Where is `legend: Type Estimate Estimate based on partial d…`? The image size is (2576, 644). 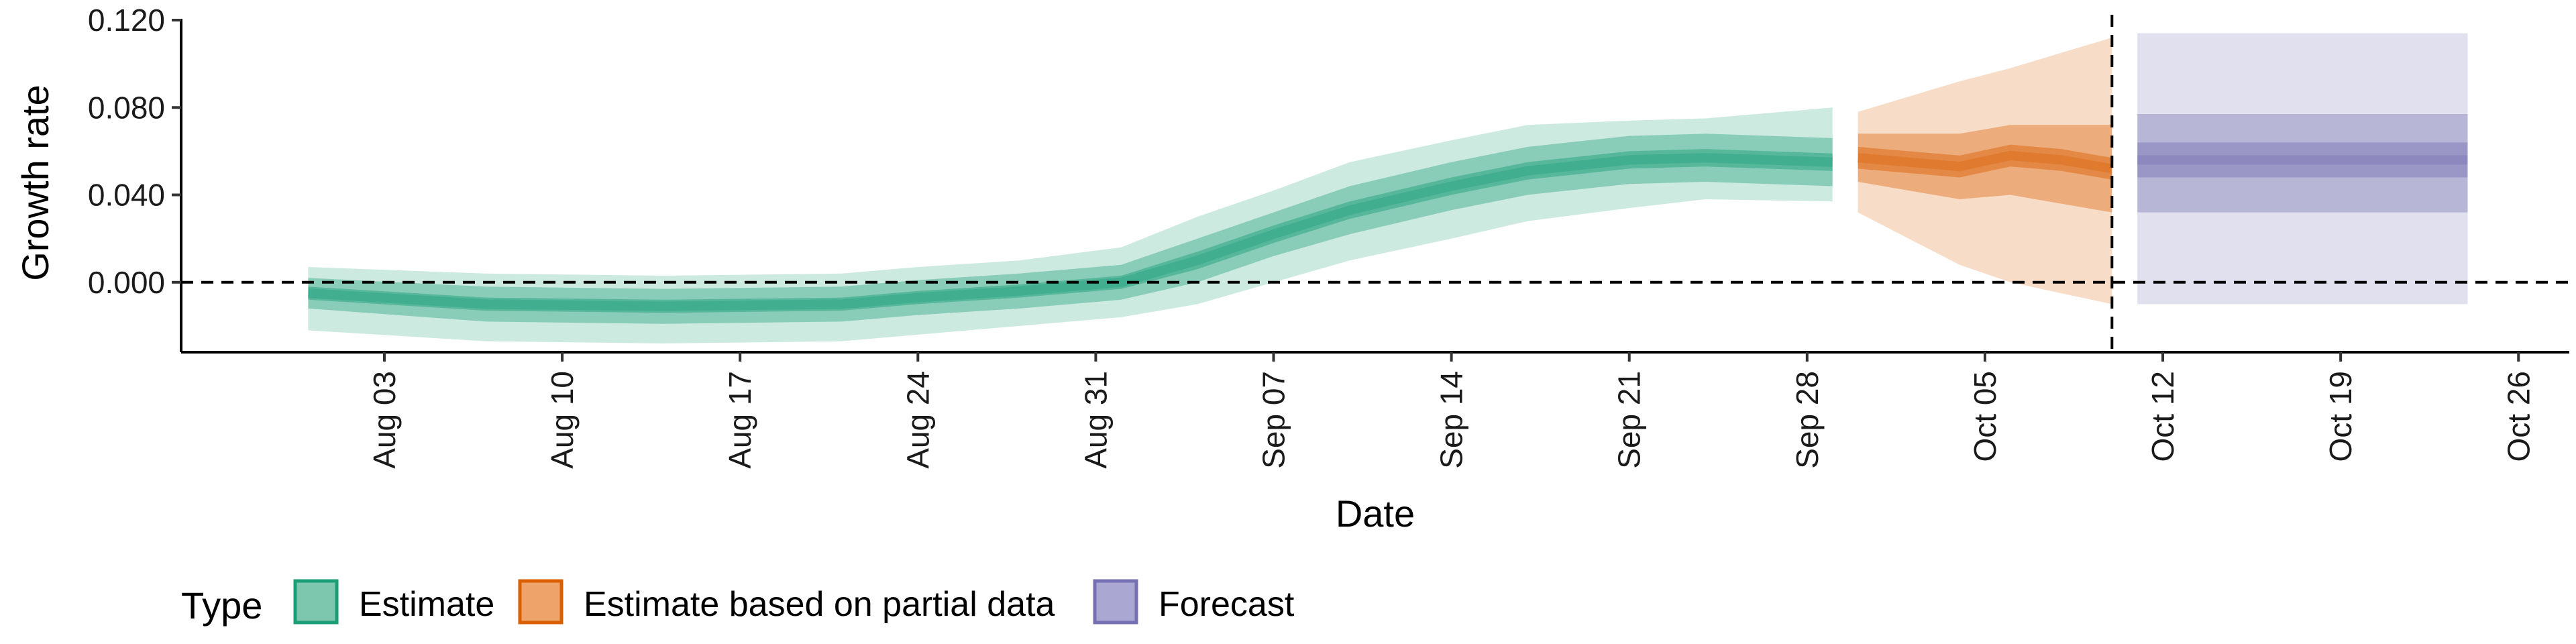 legend: Type Estimate Estimate based on partial d… is located at coordinates (738, 603).